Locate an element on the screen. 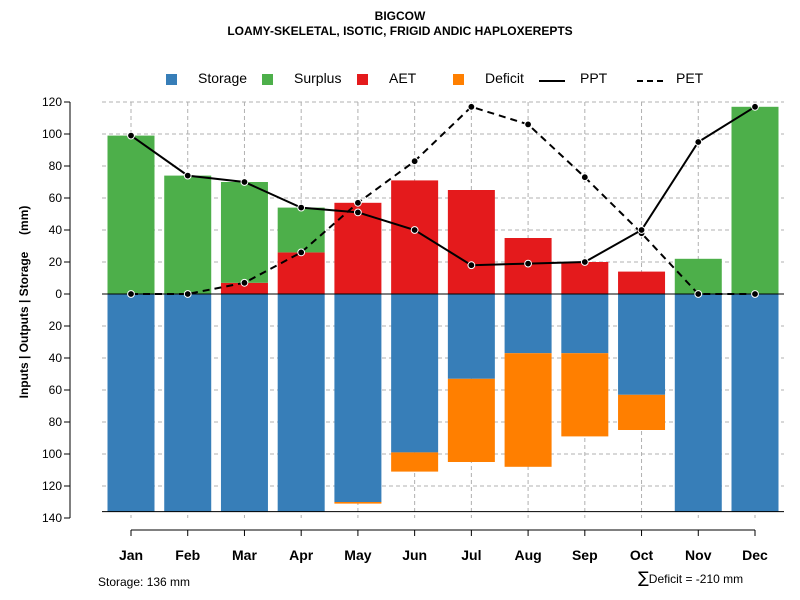  x-tick-label: Feb is located at coordinates (187, 555).